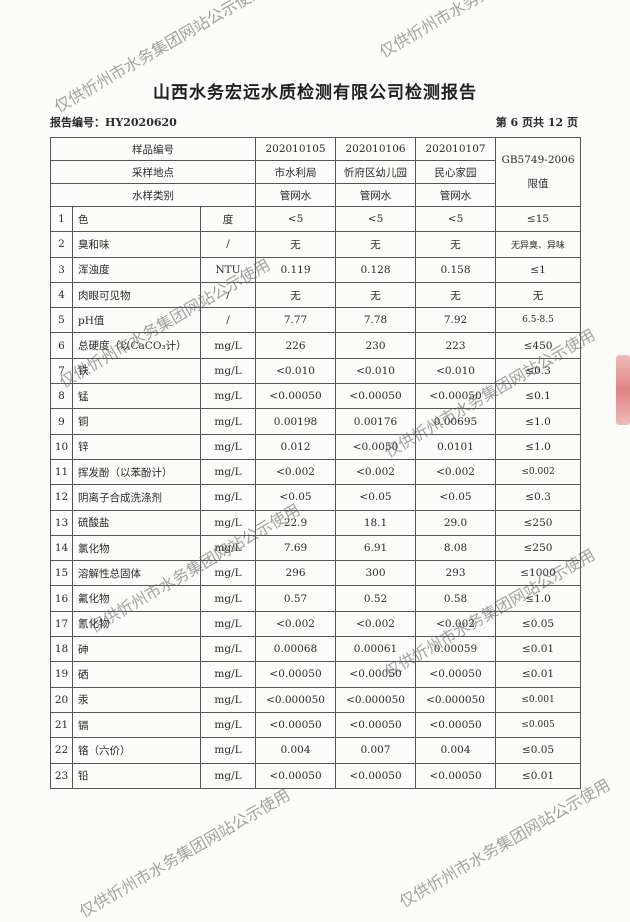 The width and height of the screenshot is (630, 922). I want to click on value-sample-1: 0.012, so click(296, 446).